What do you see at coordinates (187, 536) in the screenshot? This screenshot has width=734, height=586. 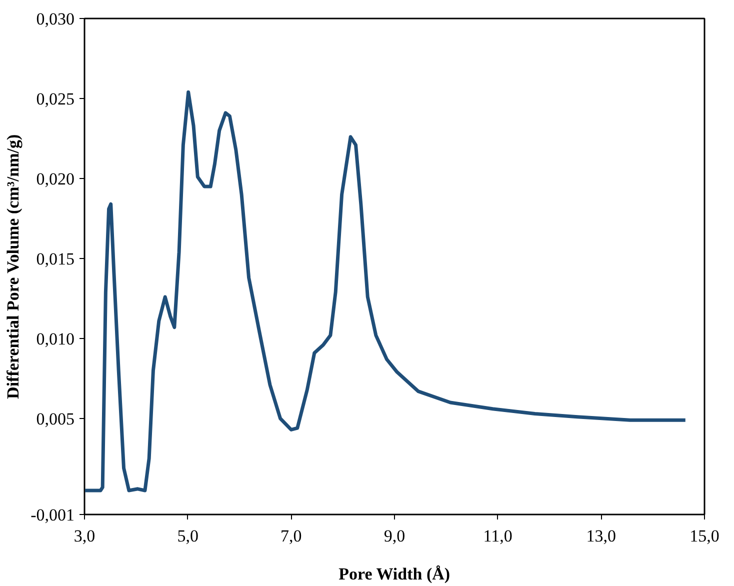 I see `x-tick-label: 5,0` at bounding box center [187, 536].